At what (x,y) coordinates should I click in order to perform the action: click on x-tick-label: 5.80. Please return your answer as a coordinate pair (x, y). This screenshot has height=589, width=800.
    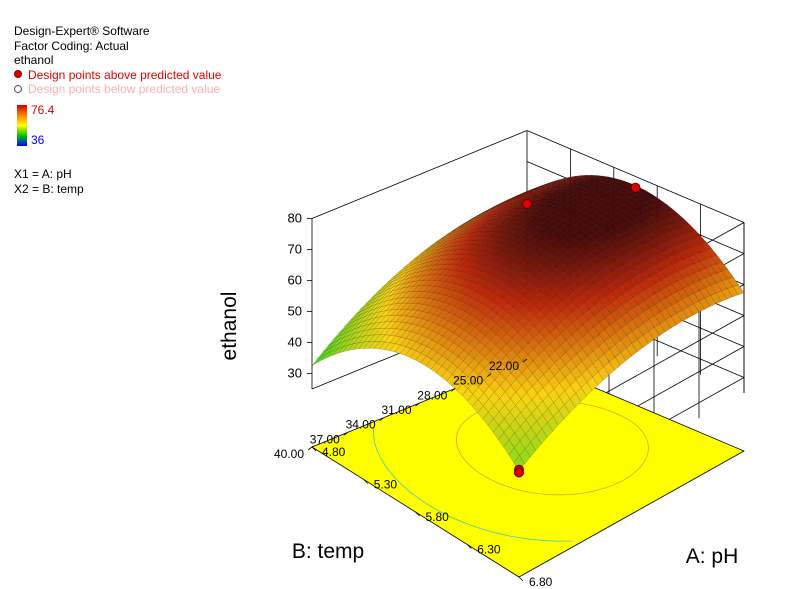
    Looking at the image, I should click on (438, 517).